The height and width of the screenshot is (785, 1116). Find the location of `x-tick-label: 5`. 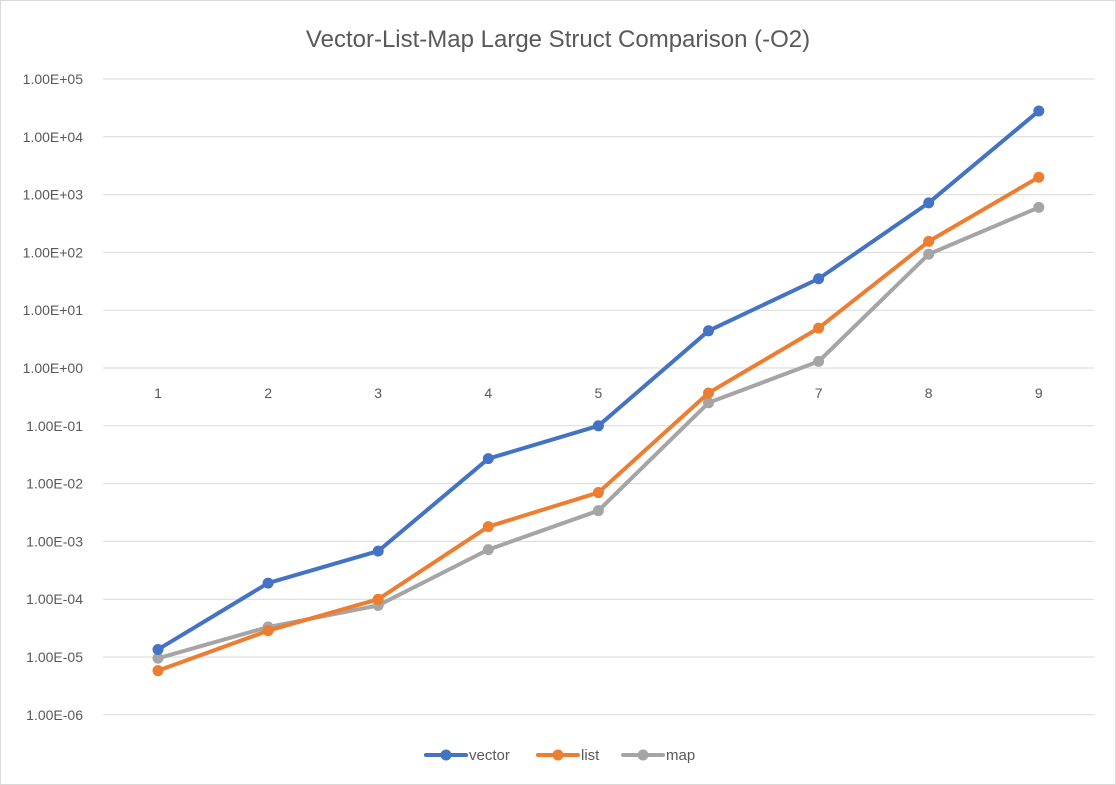

x-tick-label: 5 is located at coordinates (599, 393).